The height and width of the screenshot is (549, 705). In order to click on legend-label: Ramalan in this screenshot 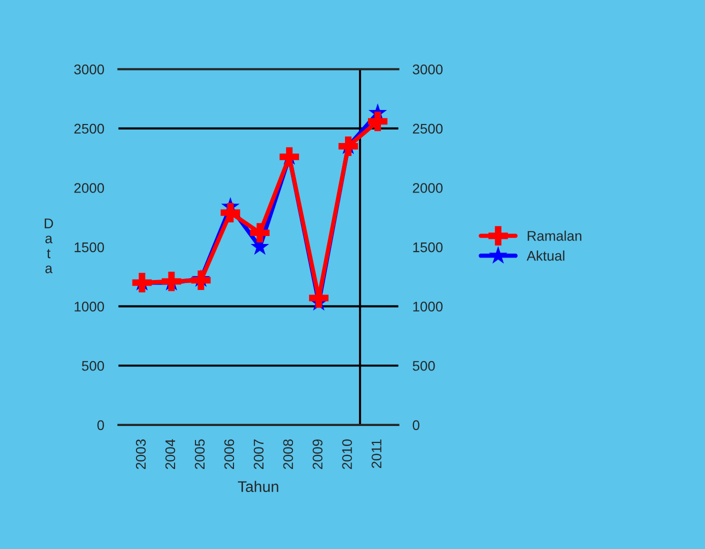, I will do `click(555, 235)`.